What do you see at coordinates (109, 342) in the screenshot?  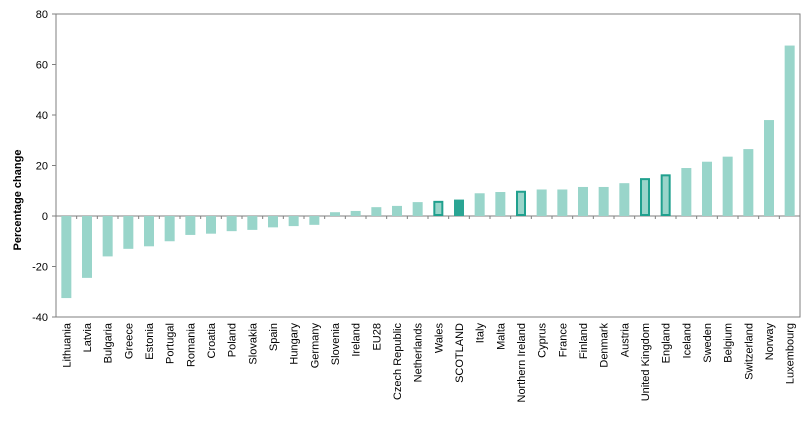 I see `x-tick-label: Bulgaria` at bounding box center [109, 342].